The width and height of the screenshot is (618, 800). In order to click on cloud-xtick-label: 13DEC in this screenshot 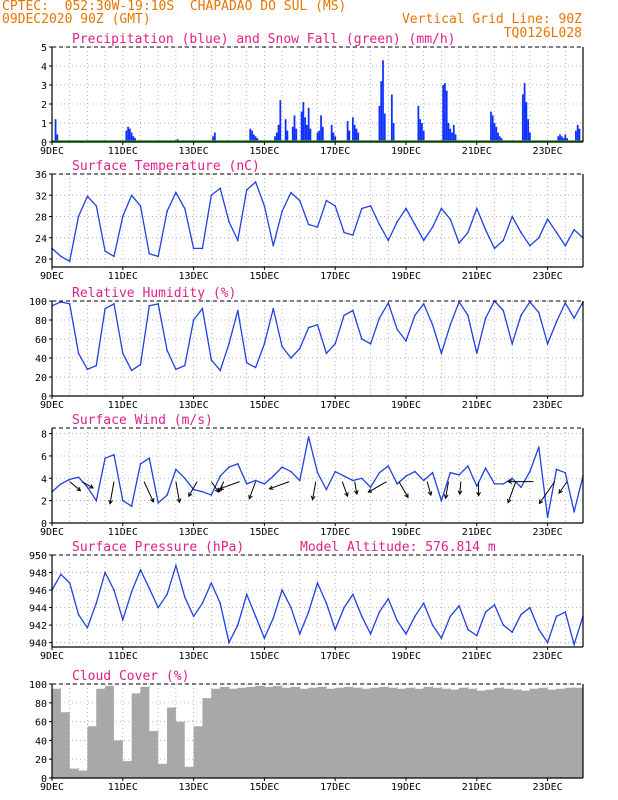, I will do `click(194, 787)`.